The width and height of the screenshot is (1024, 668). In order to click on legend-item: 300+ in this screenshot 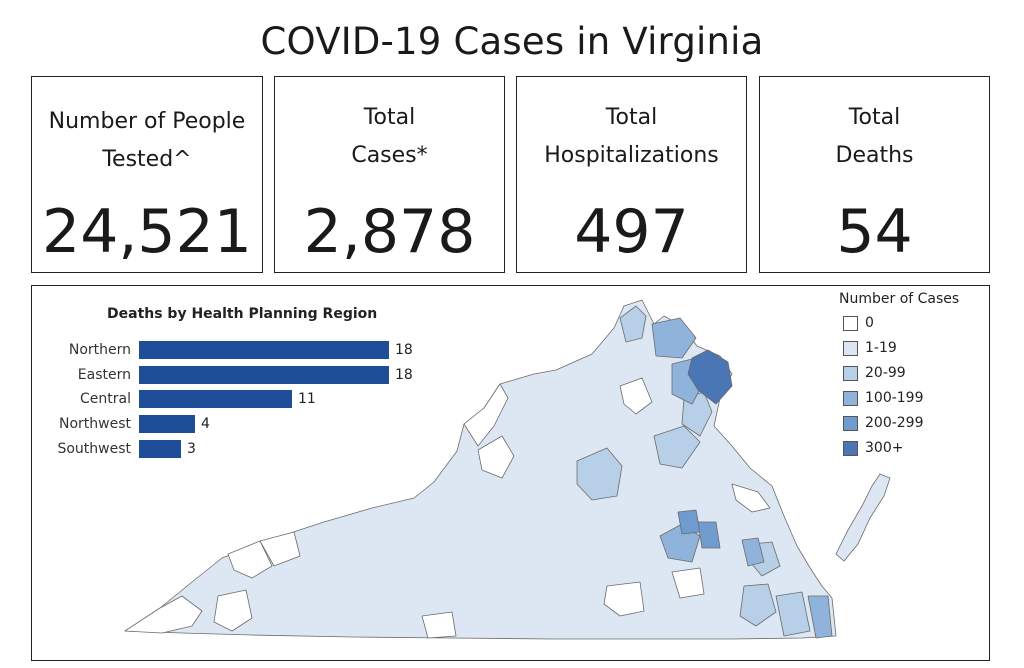, I will do `click(913, 449)`.